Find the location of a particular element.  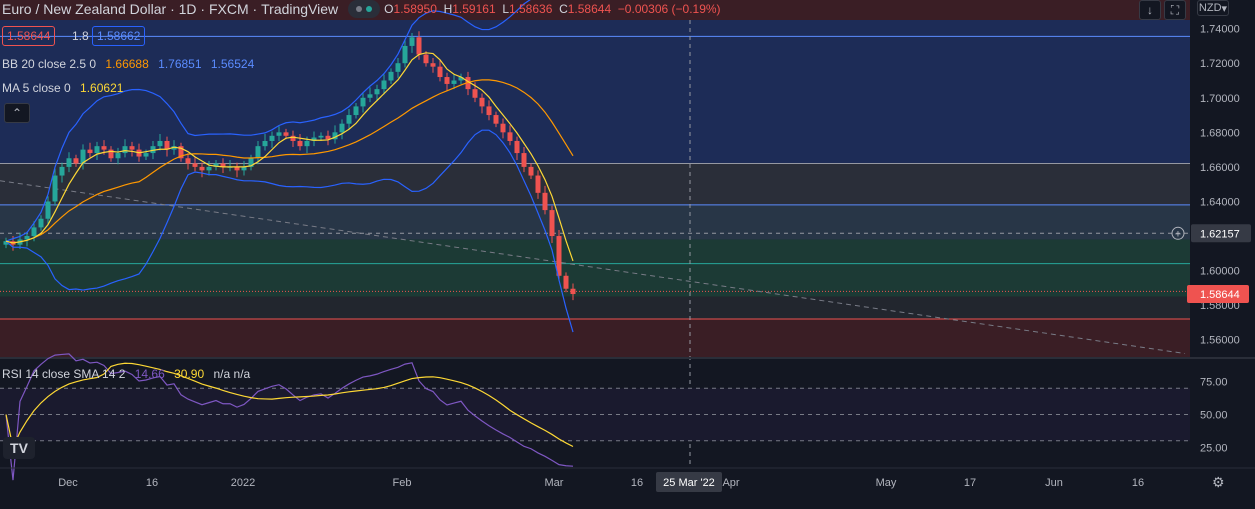

rsi-tick-label: 50.00 is located at coordinates (1214, 416).